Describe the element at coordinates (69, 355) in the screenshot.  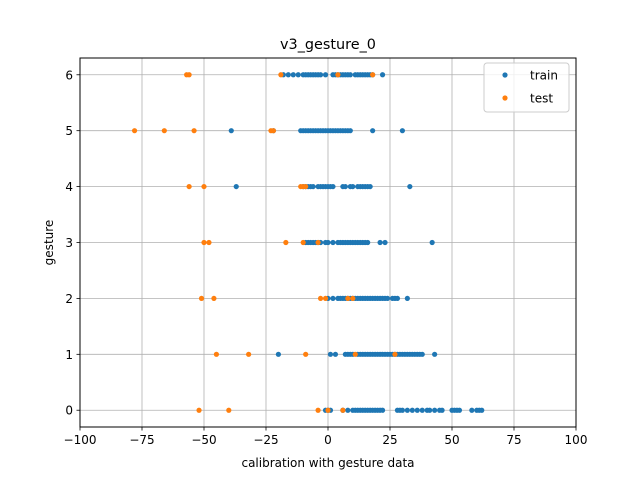
I see `y-tick-label: 1` at that location.